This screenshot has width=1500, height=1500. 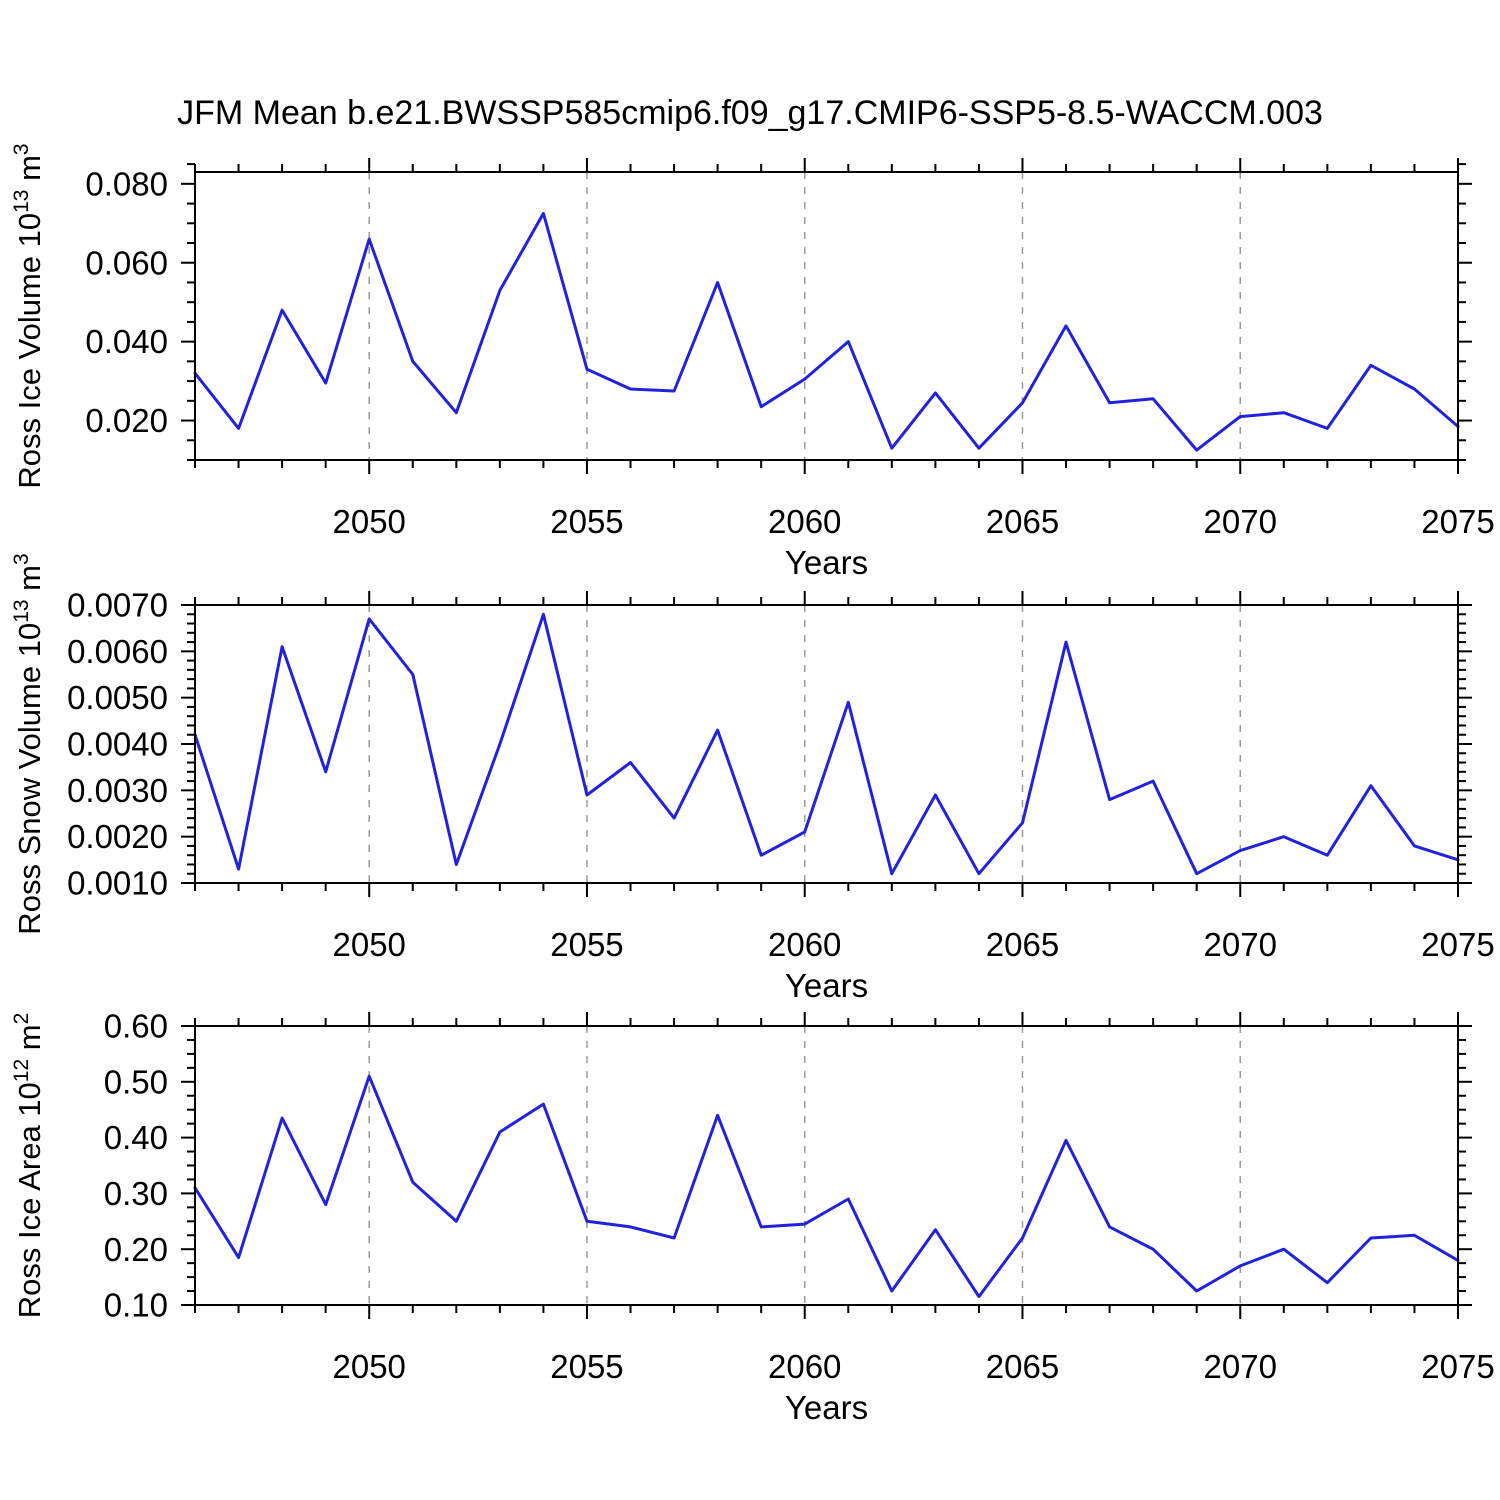 What do you see at coordinates (28, 743) in the screenshot?
I see `y-axis-title-ross-snow-volume: Ross Snow Volume 1013 m3` at bounding box center [28, 743].